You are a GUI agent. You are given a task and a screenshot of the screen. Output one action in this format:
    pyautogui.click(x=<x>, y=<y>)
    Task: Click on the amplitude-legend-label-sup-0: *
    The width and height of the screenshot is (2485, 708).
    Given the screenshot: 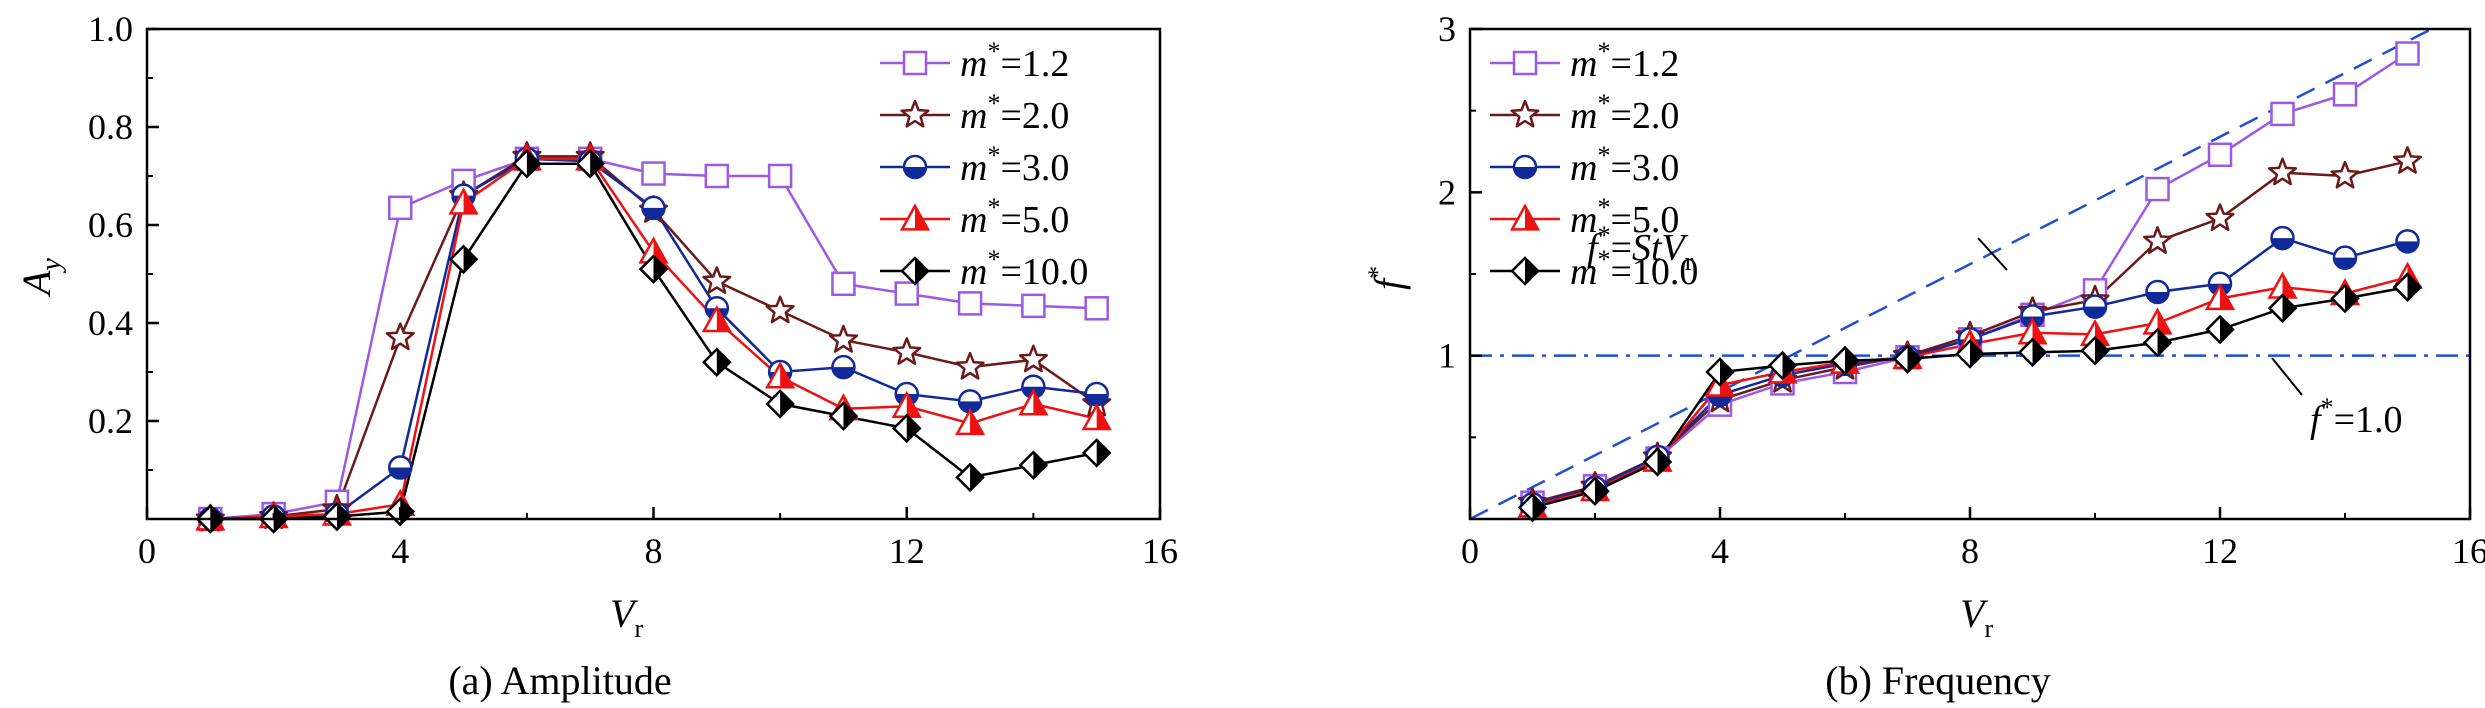 What is the action you would take?
    pyautogui.click(x=993, y=51)
    